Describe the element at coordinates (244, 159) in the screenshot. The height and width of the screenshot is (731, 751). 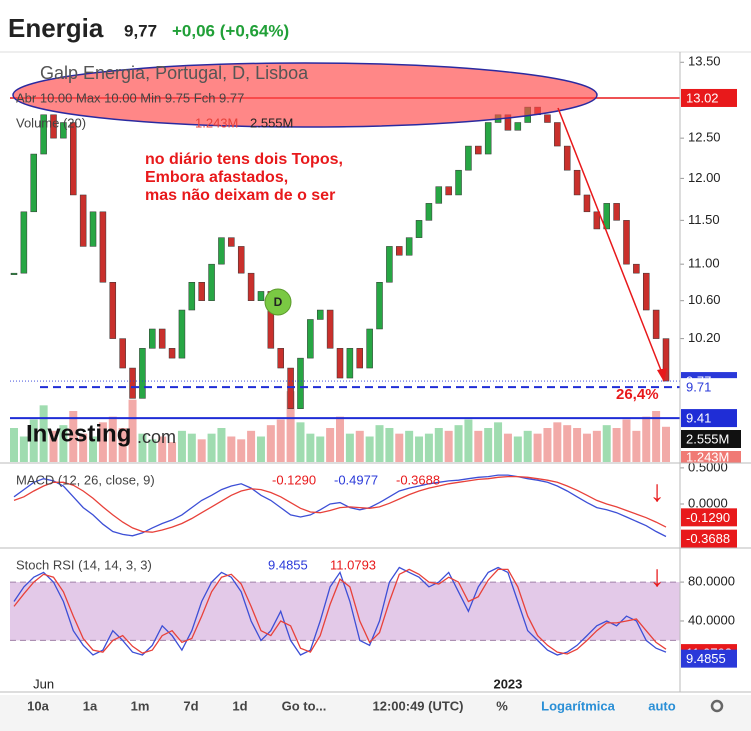
I see `annotation: no diário tens dois Topos,` at that location.